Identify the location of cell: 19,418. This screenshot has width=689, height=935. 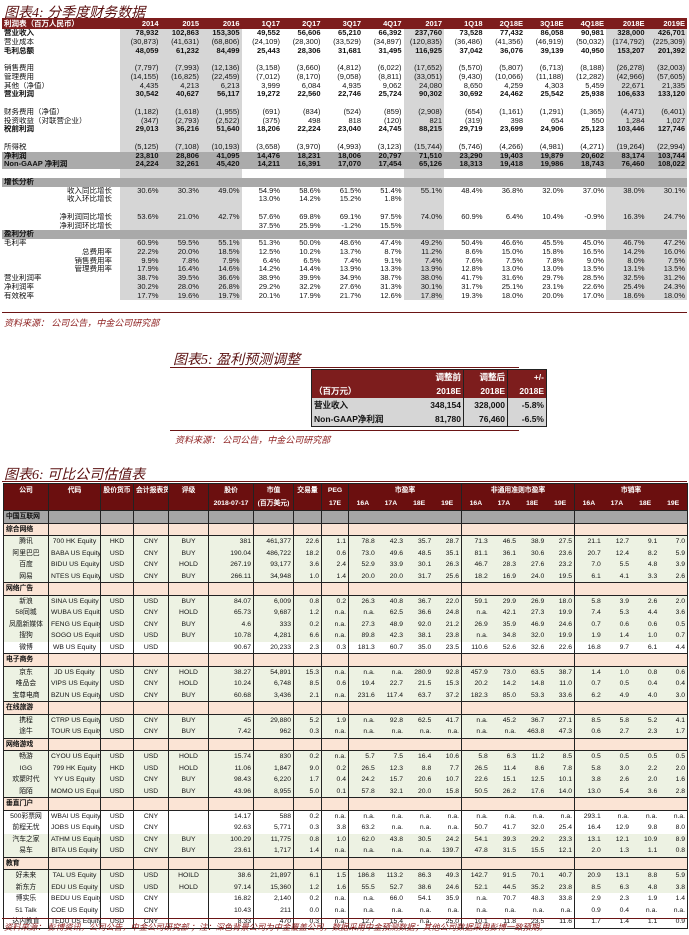
(504, 164).